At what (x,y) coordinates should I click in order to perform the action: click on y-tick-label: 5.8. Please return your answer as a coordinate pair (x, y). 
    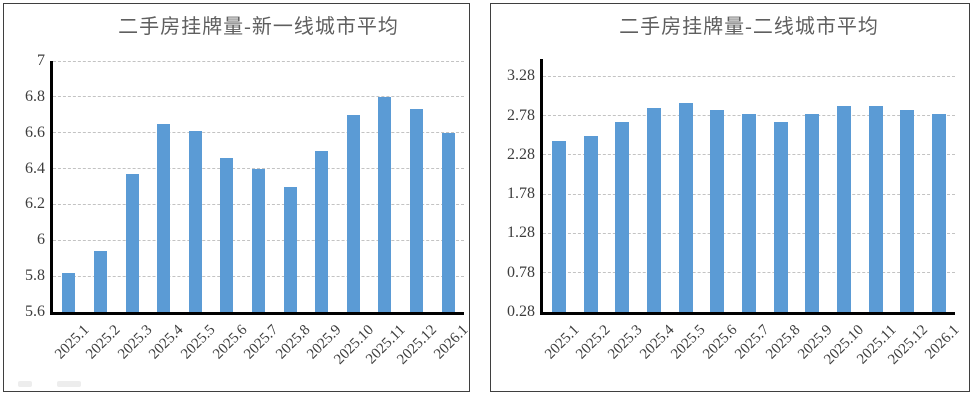
    Looking at the image, I should click on (35, 276).